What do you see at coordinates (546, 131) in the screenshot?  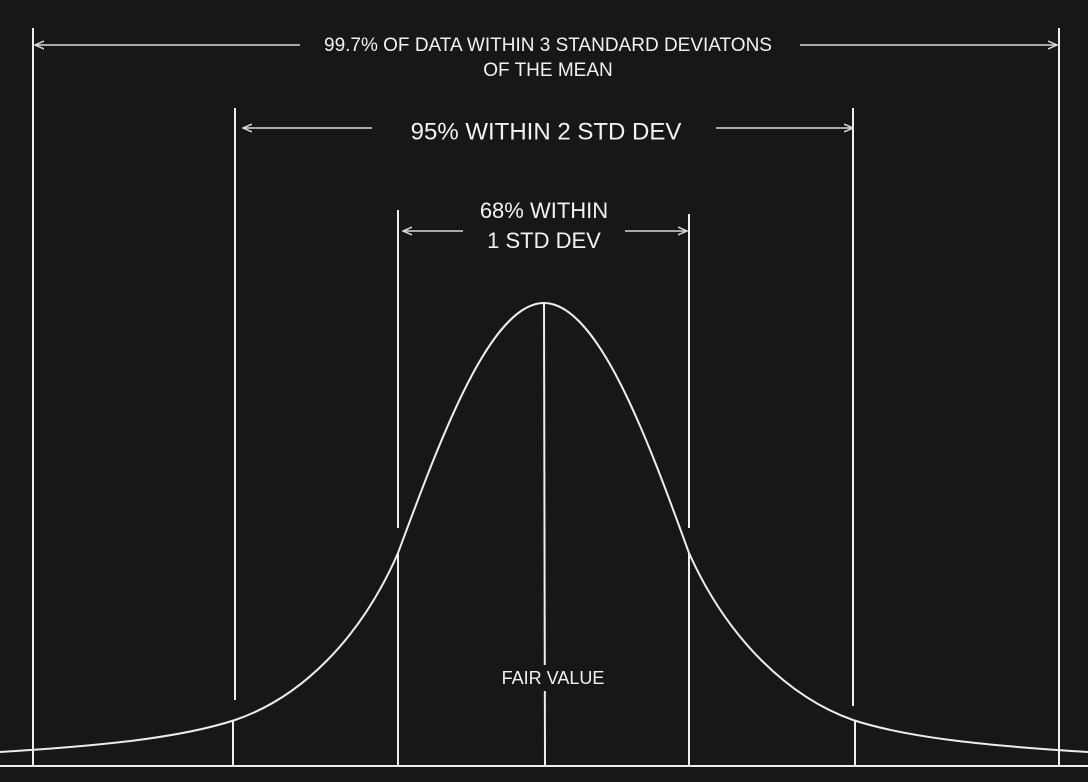 I see `two-sigma-label: 95% WITHIN 2 STD DEV` at bounding box center [546, 131].